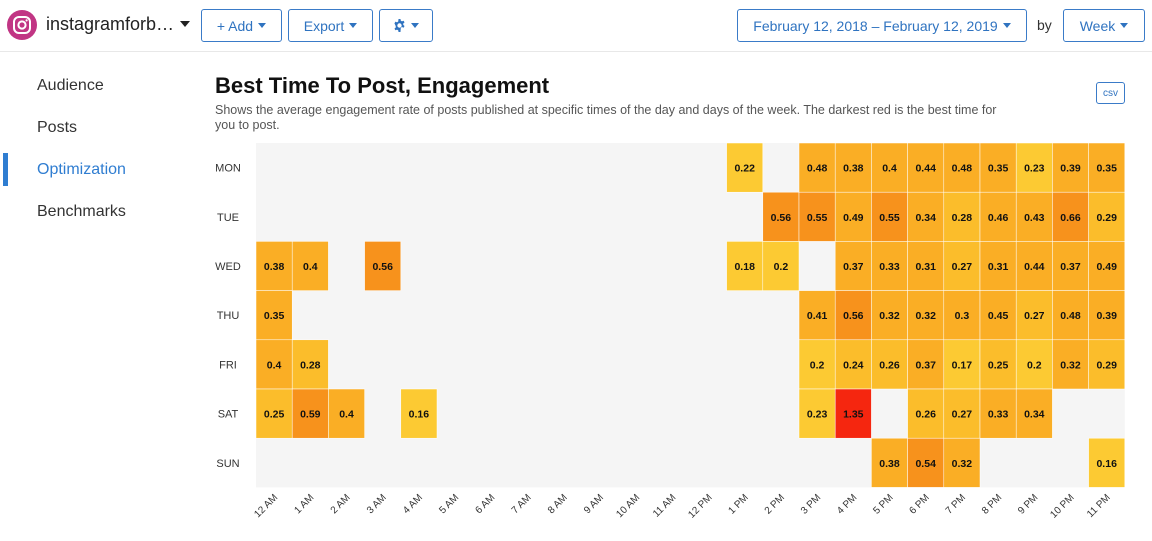 The height and width of the screenshot is (541, 1152). I want to click on heatmap-cell-value: 0.55, so click(889, 218).